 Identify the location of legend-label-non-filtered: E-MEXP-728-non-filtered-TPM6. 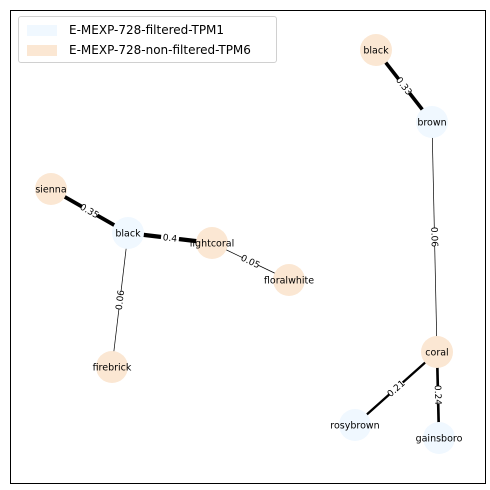
(160, 50).